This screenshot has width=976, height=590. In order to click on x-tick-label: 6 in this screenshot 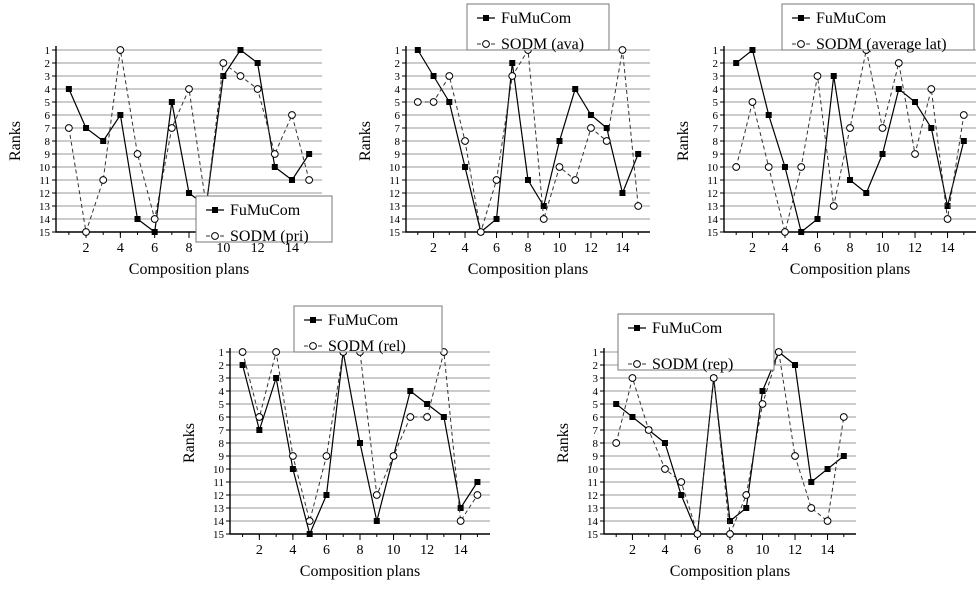, I will do `click(326, 550)`.